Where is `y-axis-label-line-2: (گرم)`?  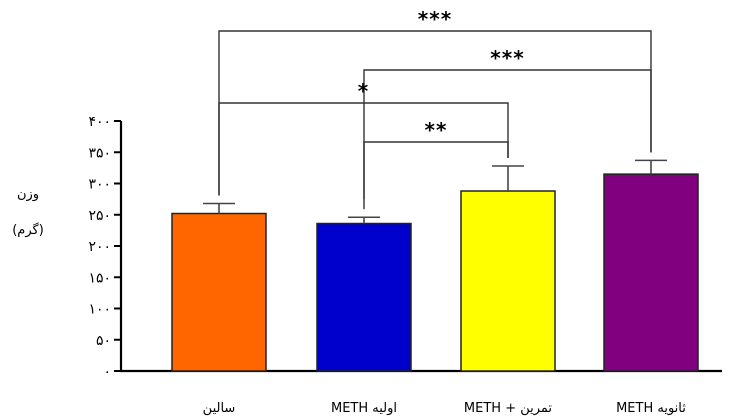 y-axis-label-line-2: (گرم) is located at coordinates (28, 230).